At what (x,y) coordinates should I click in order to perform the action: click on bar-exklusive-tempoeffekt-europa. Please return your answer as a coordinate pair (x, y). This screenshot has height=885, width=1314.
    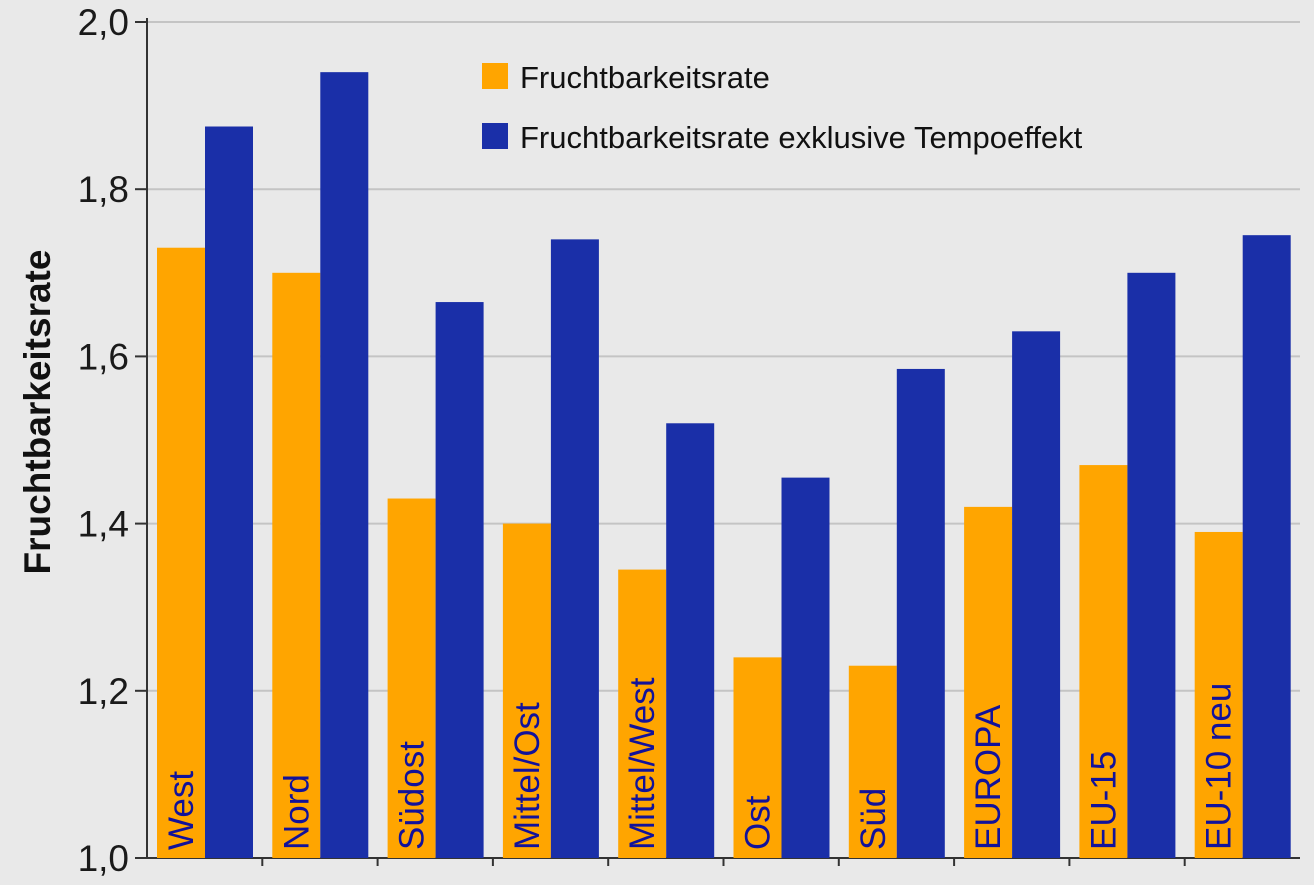
    Looking at the image, I should click on (1036, 594).